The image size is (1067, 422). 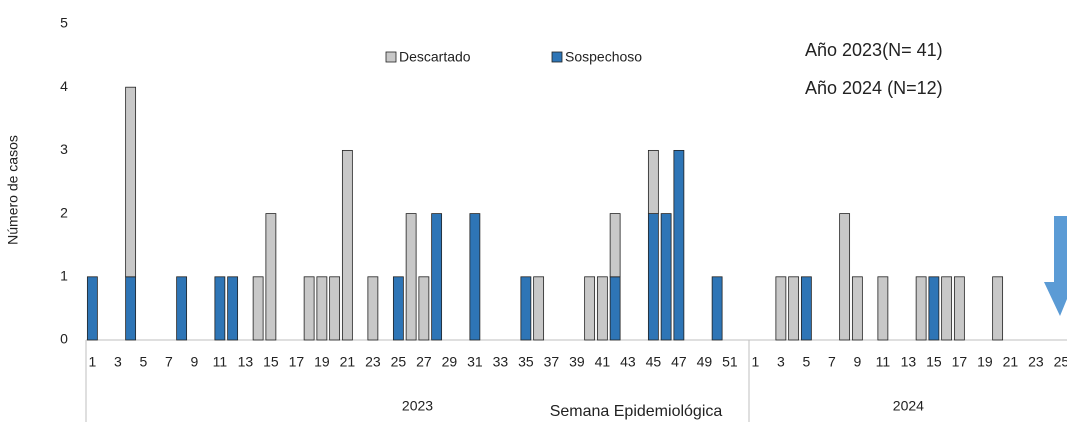 What do you see at coordinates (679, 362) in the screenshot?
I see `x-tick-label: 47` at bounding box center [679, 362].